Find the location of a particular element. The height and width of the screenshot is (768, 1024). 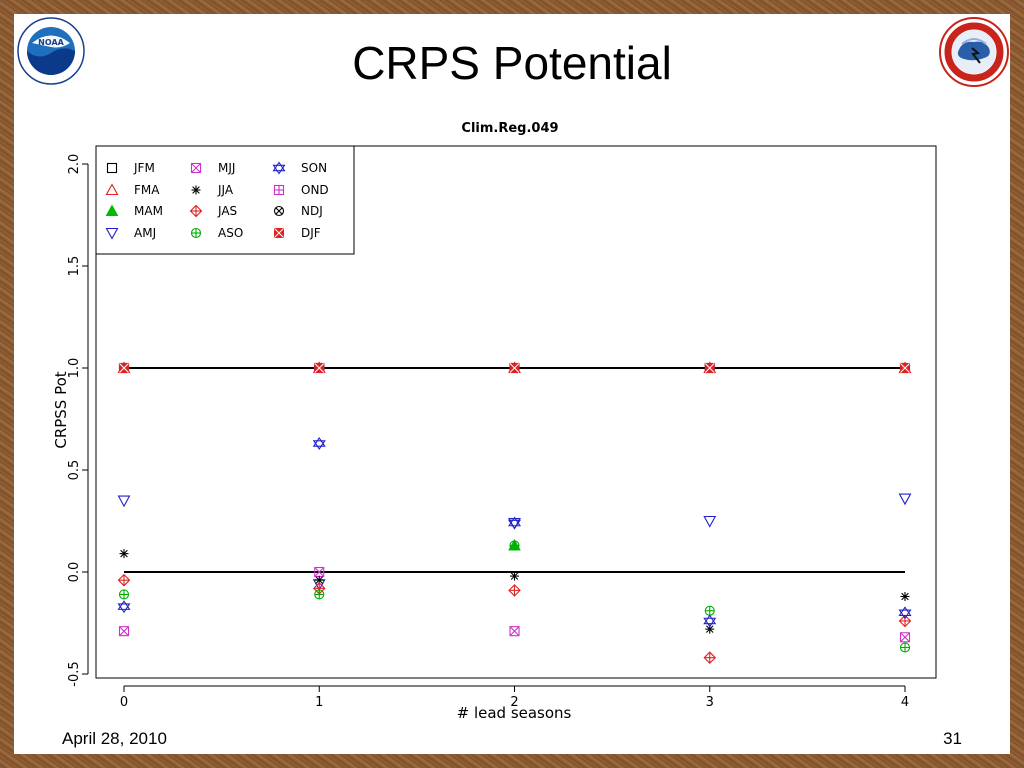

legend-item-aso: ASO is located at coordinates (216, 233).